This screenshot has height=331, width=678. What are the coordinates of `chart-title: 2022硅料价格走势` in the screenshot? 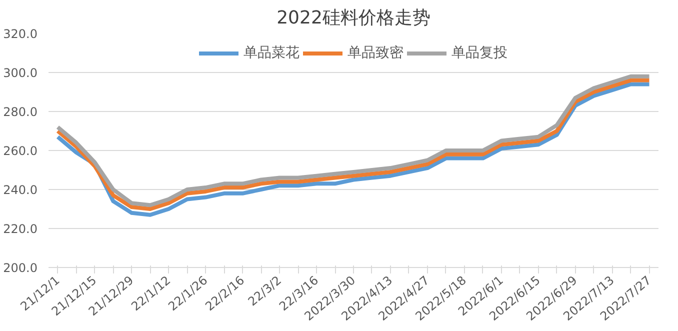 It's located at (353, 18).